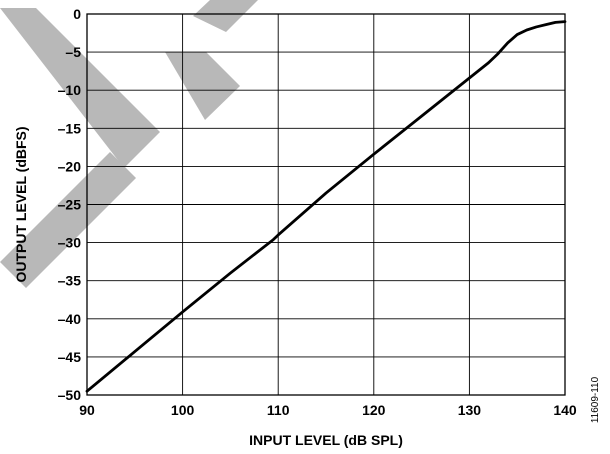  What do you see at coordinates (374, 410) in the screenshot?
I see `x-tick-label: 120` at bounding box center [374, 410].